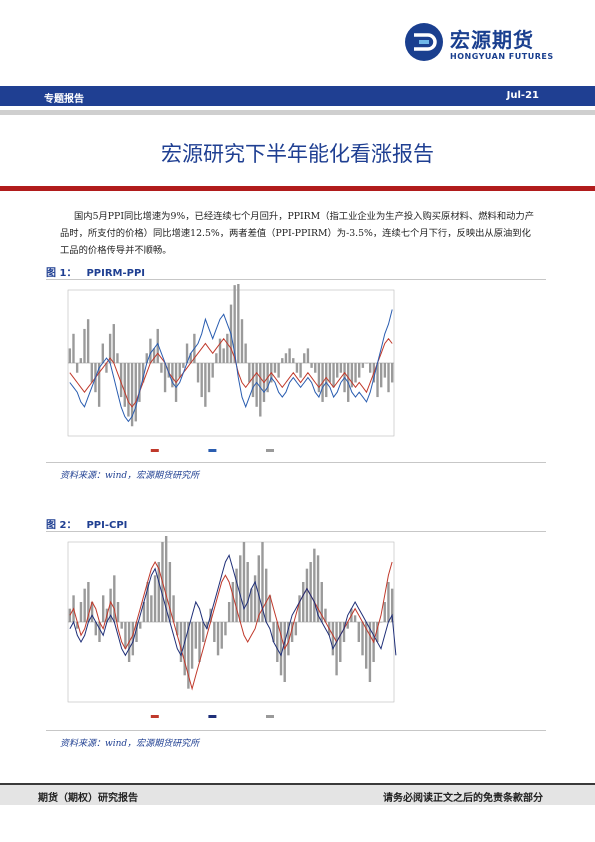 This screenshot has width=595, height=842. I want to click on page-footer: 期货（期权）研究报告 请务必阅读正文之后的免责条款部分, so click(297, 794).